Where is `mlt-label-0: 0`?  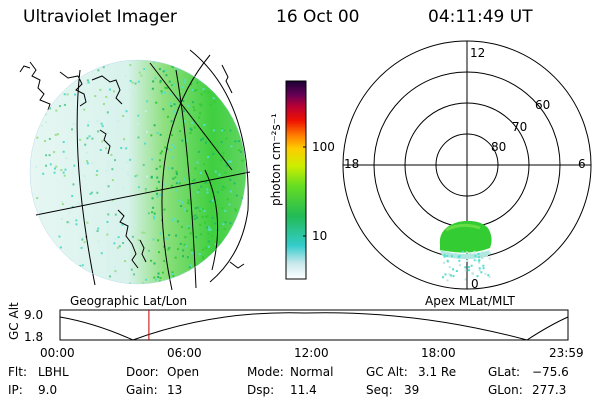
mlt-label-0: 0 is located at coordinates (475, 284).